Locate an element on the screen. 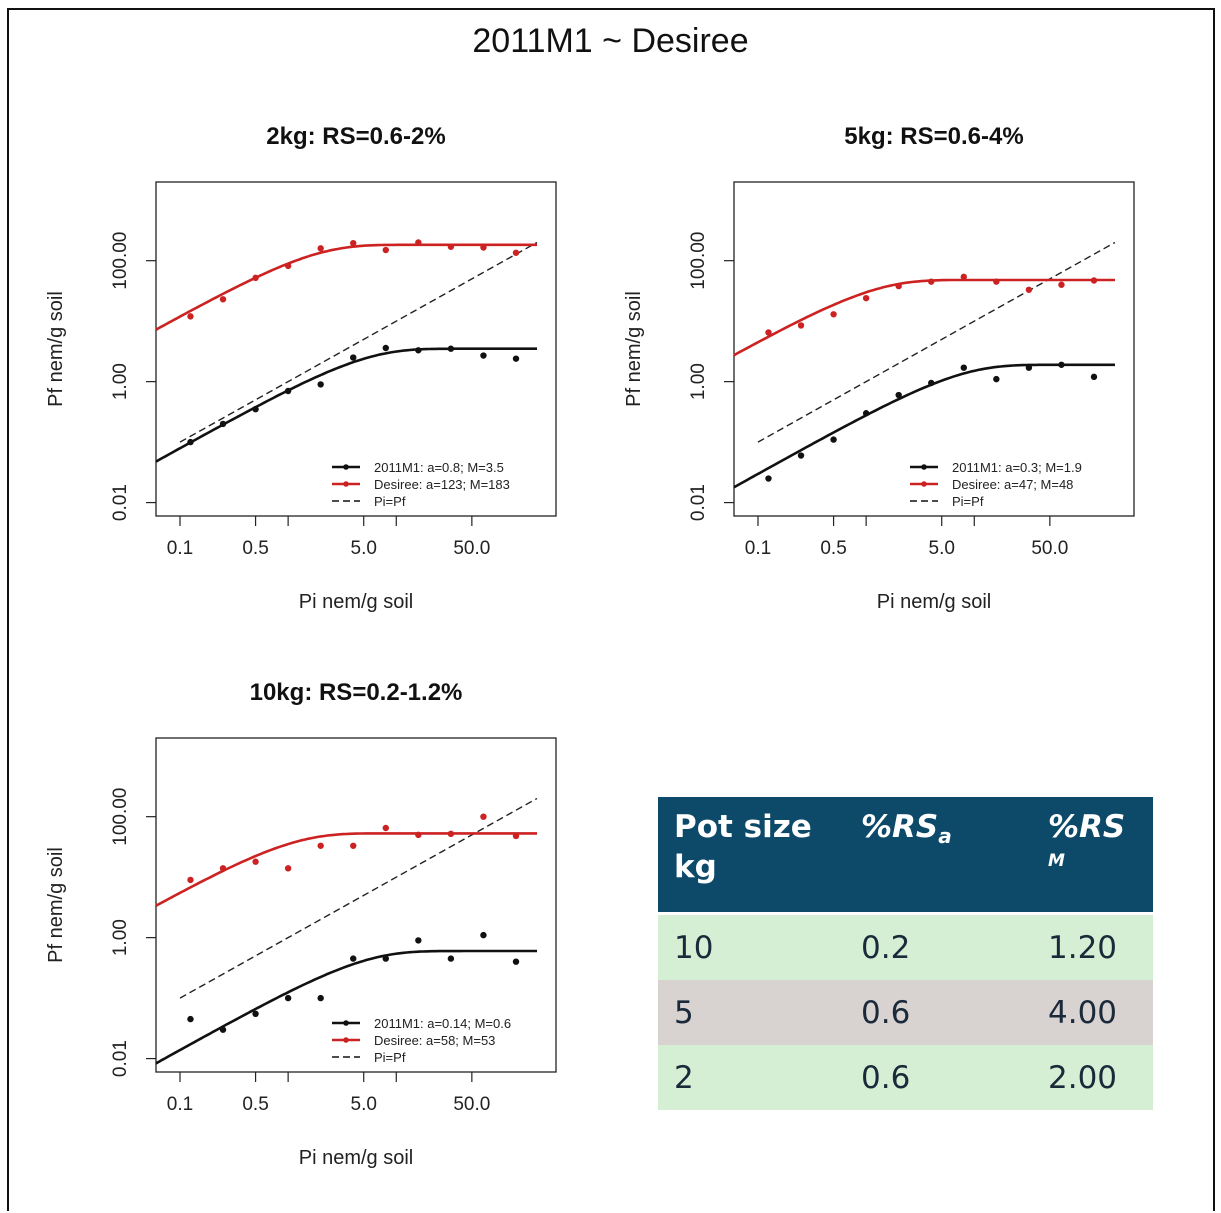 The width and height of the screenshot is (1221, 1213). table-row: 2 0.6 2.00 is located at coordinates (905, 1077).